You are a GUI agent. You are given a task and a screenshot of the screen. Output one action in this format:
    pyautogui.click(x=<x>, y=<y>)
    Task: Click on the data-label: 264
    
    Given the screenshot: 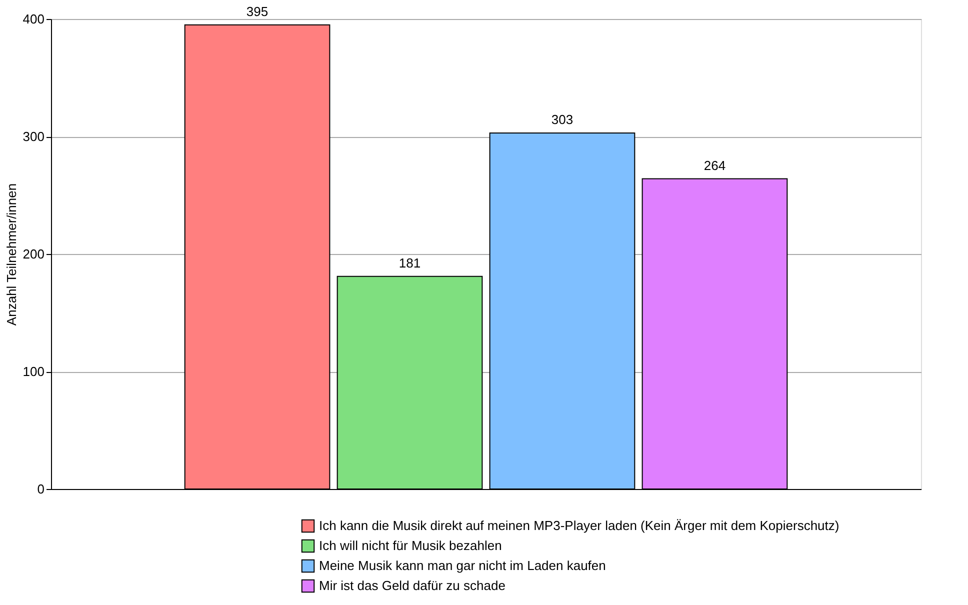 What is the action you would take?
    pyautogui.click(x=715, y=165)
    